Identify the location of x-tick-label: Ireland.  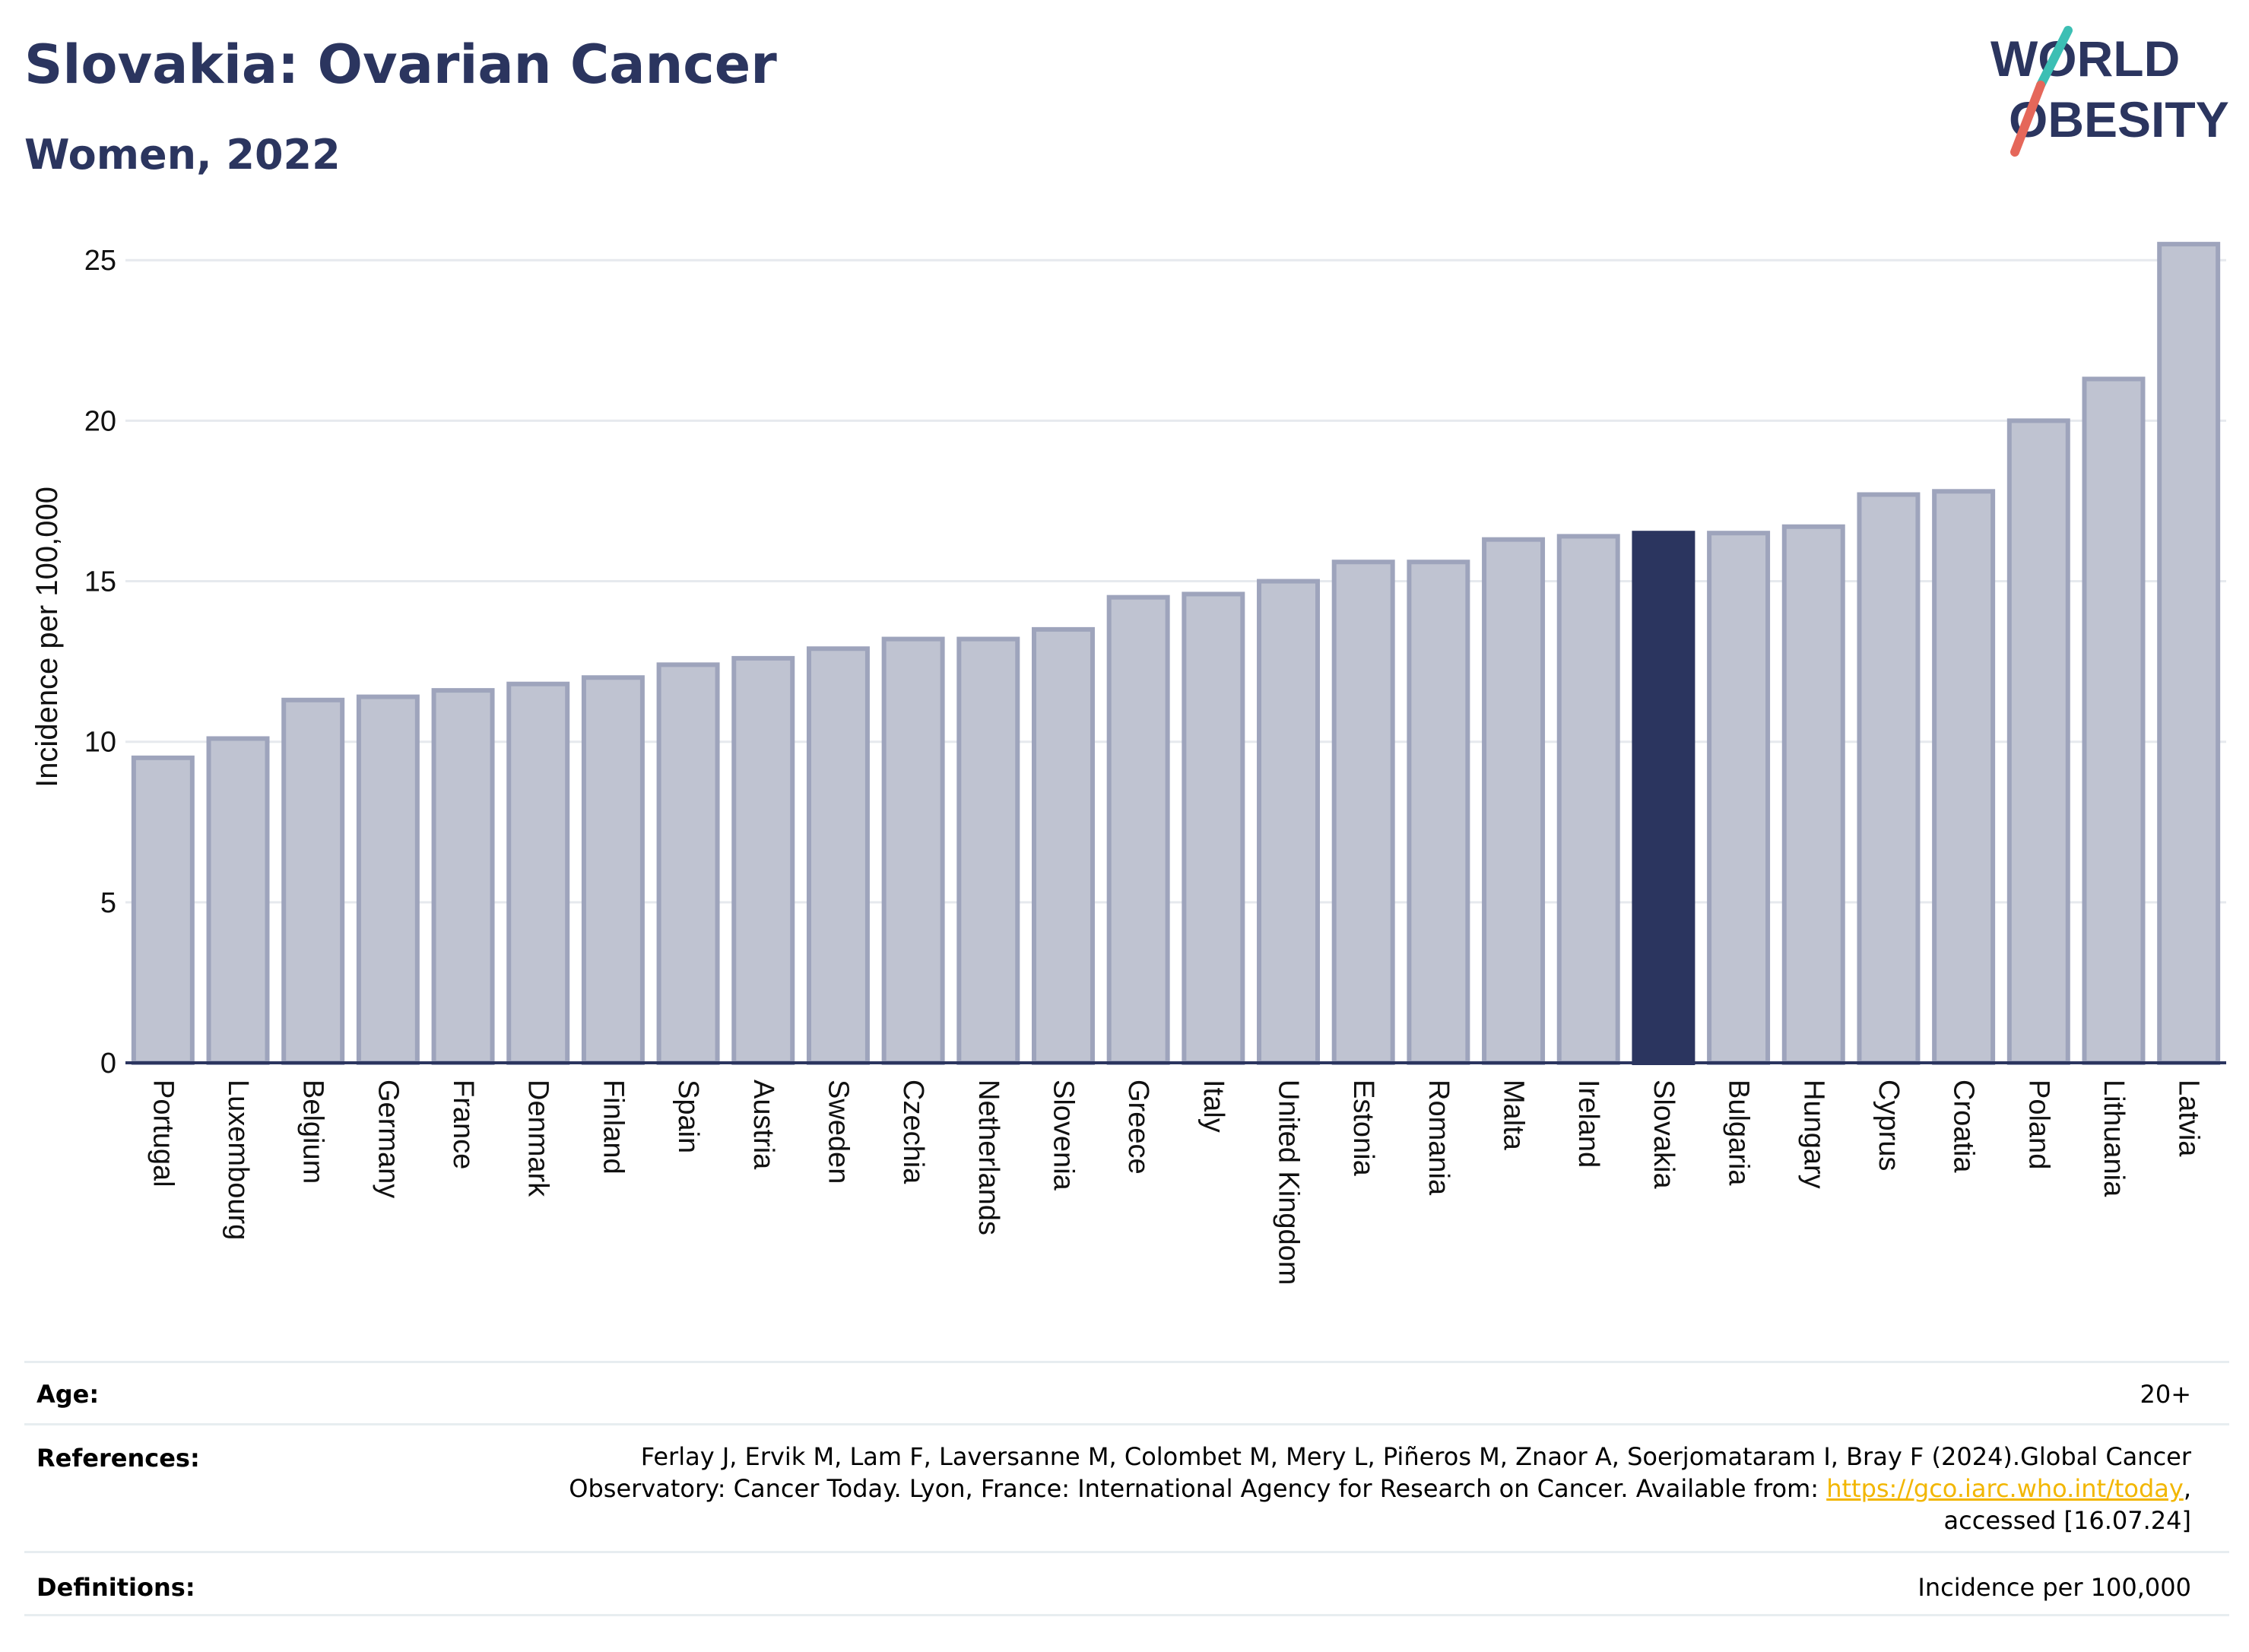
(1588, 1124).